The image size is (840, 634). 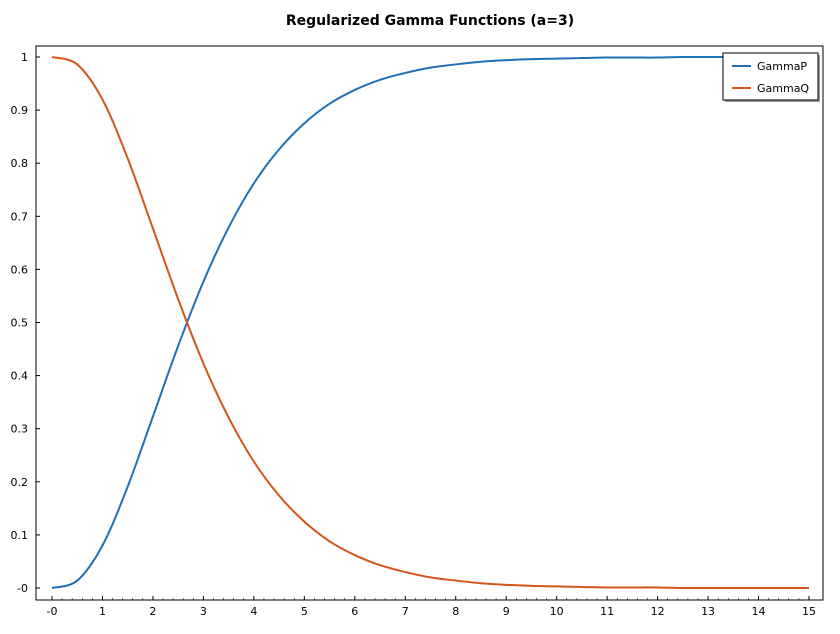 I want to click on x-tick-label: 12, so click(x=658, y=611).